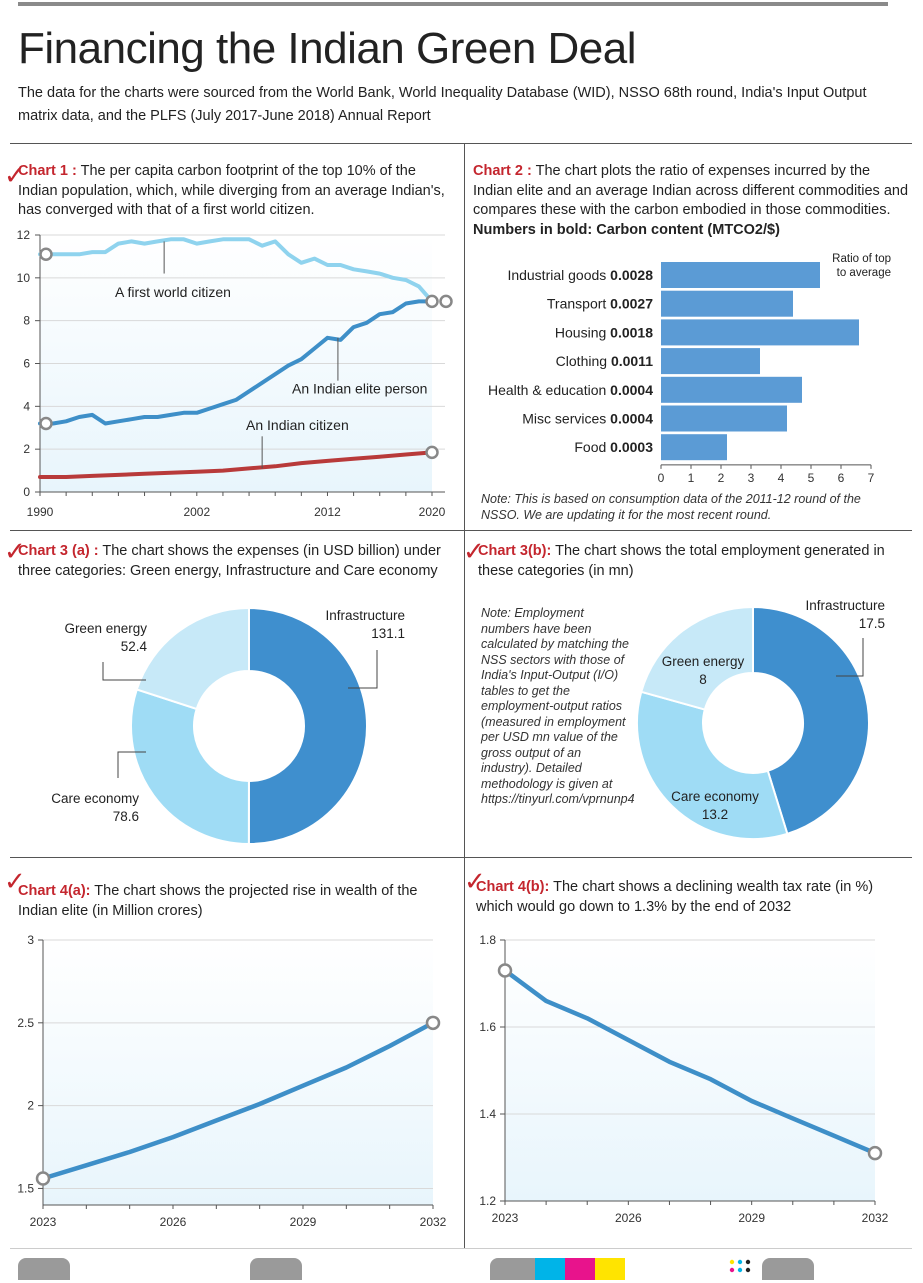  I want to click on chart4b-x-tick-label: 2026, so click(628, 1218).